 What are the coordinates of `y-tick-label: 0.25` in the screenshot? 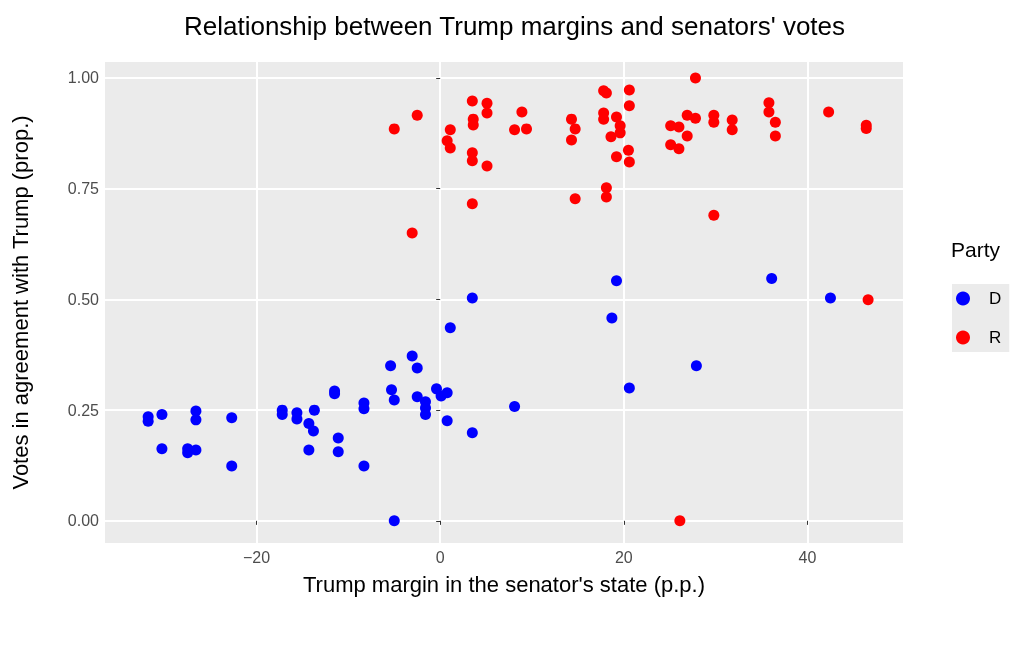 It's located at (83, 410).